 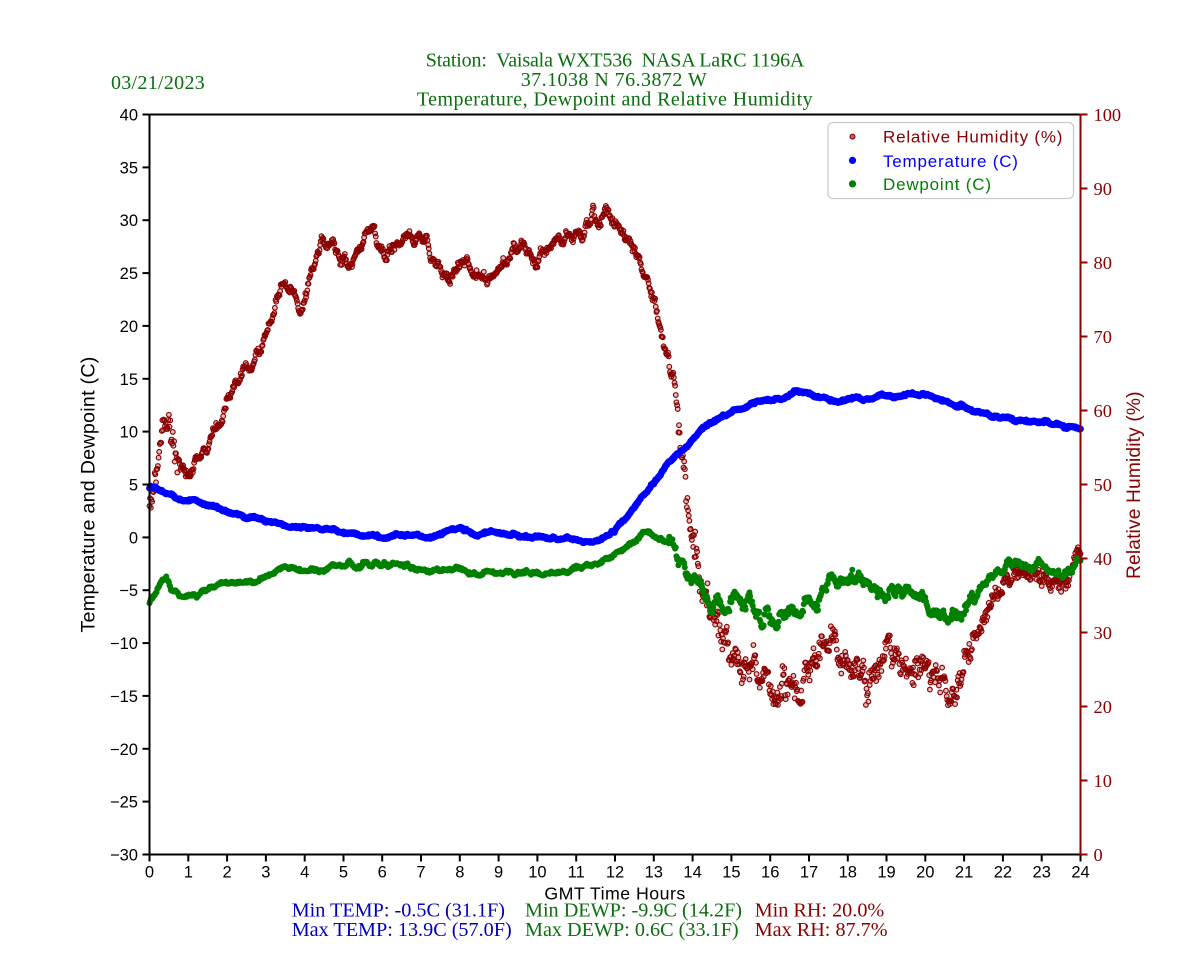 What do you see at coordinates (158, 83) in the screenshot?
I see `svg-text: 03/21/2023` at bounding box center [158, 83].